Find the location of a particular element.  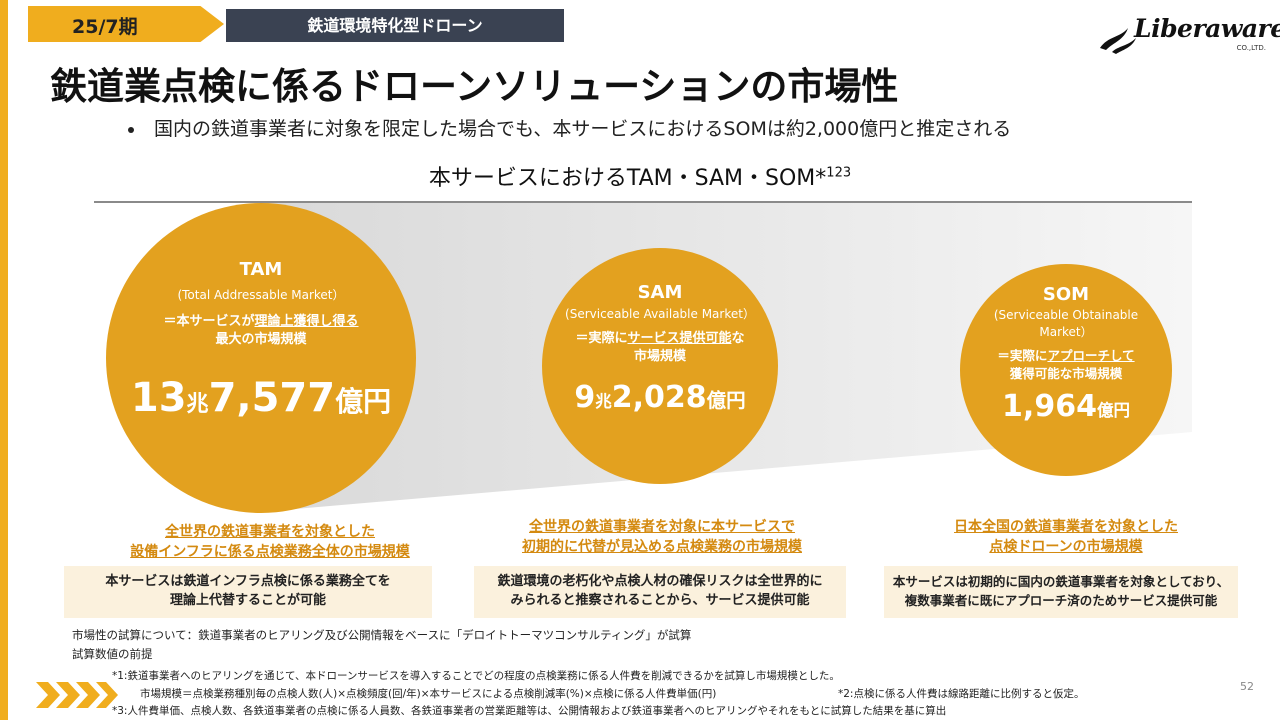

som-note-line2: 複数事業者に既にアプローチ済のためサービス提供可能 is located at coordinates (1061, 600).